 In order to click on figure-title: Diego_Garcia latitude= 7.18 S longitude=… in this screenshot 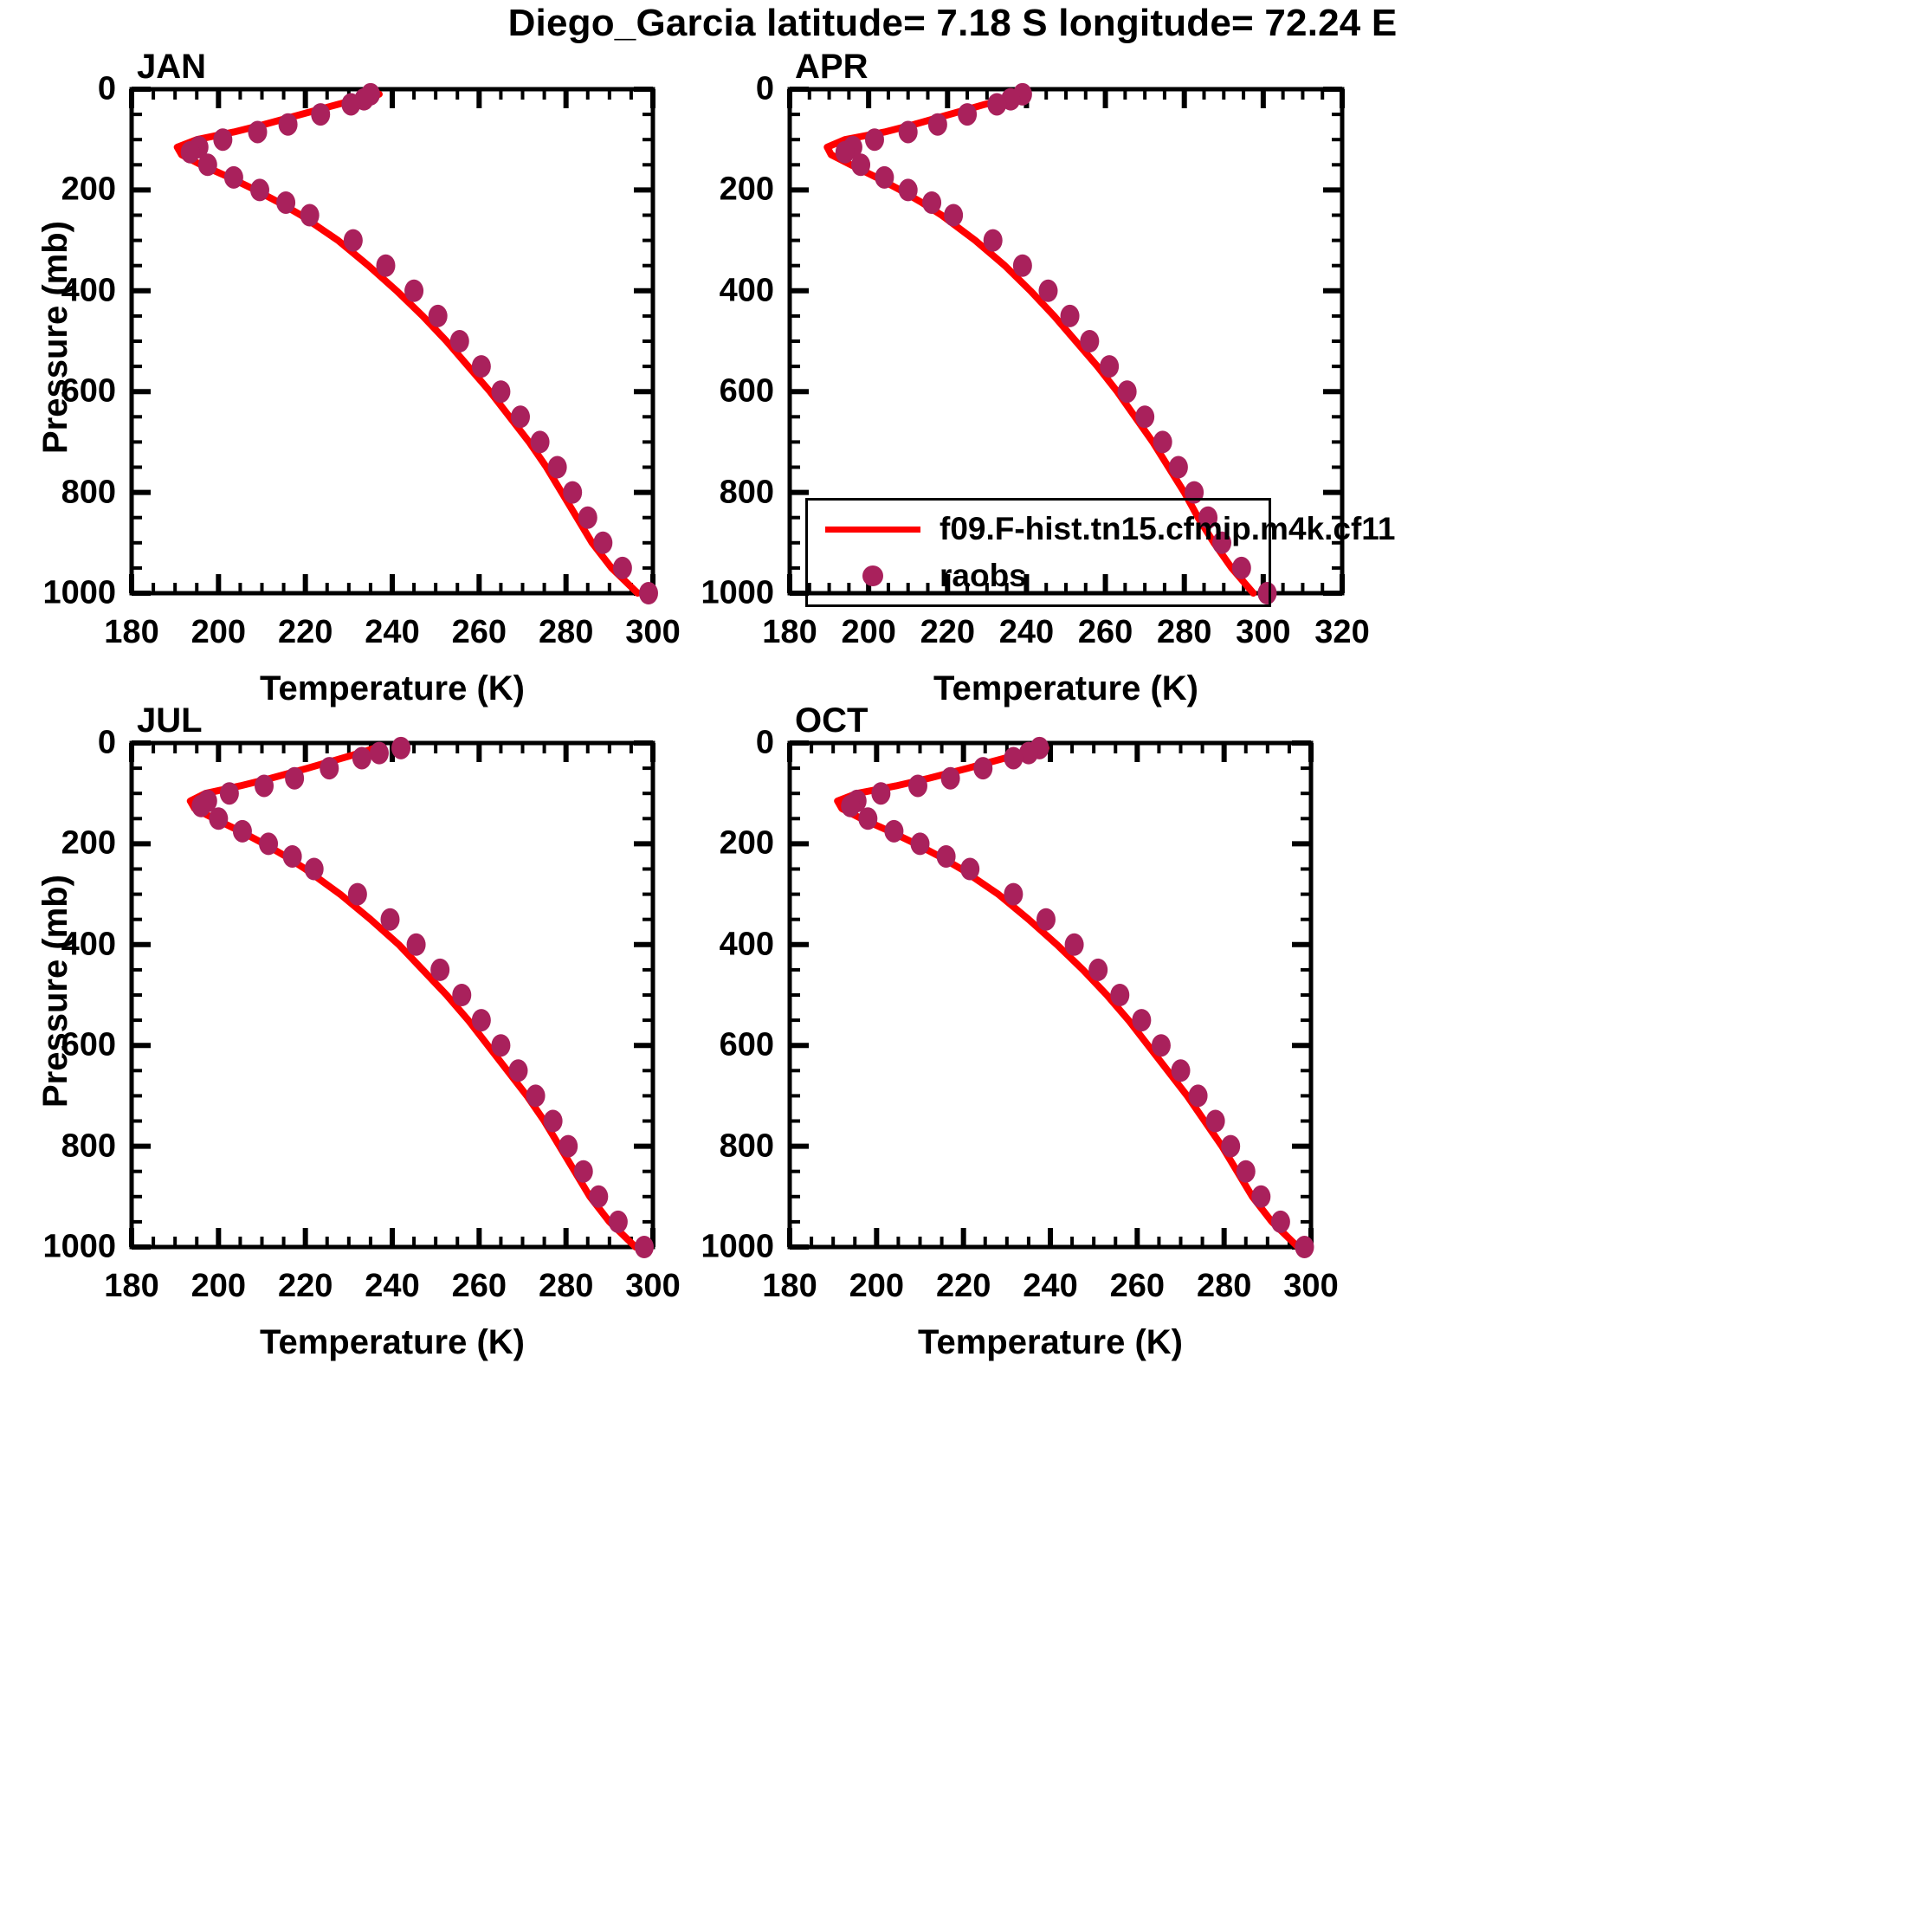, I will do `click(953, 23)`.